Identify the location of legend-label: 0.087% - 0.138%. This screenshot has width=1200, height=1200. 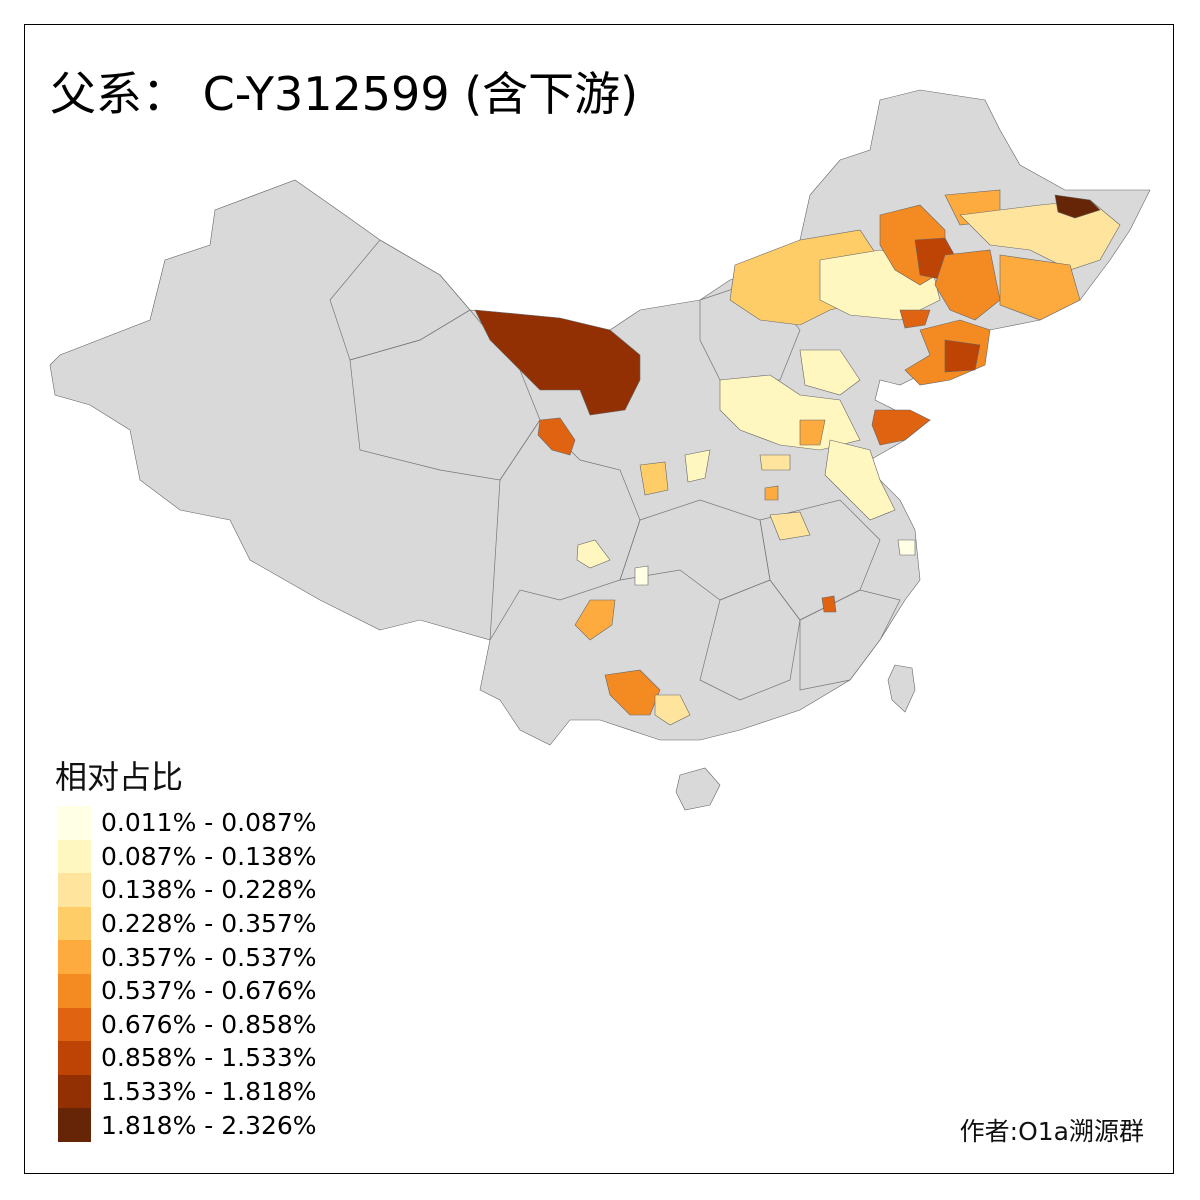
(209, 856).